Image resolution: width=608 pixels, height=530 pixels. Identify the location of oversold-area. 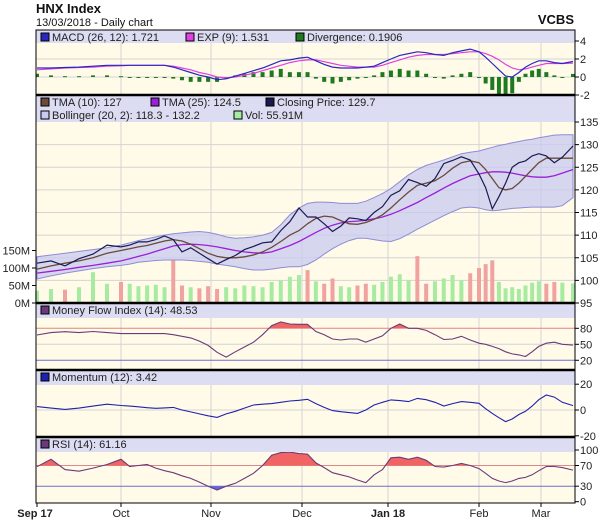
(305, 360).